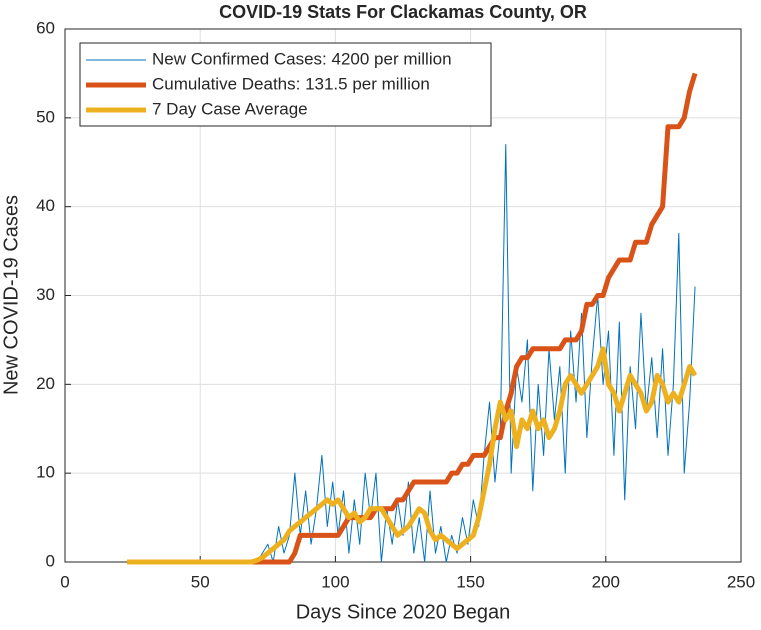 The image size is (761, 630). Describe the element at coordinates (606, 581) in the screenshot. I see `x-tick-label: 200` at that location.